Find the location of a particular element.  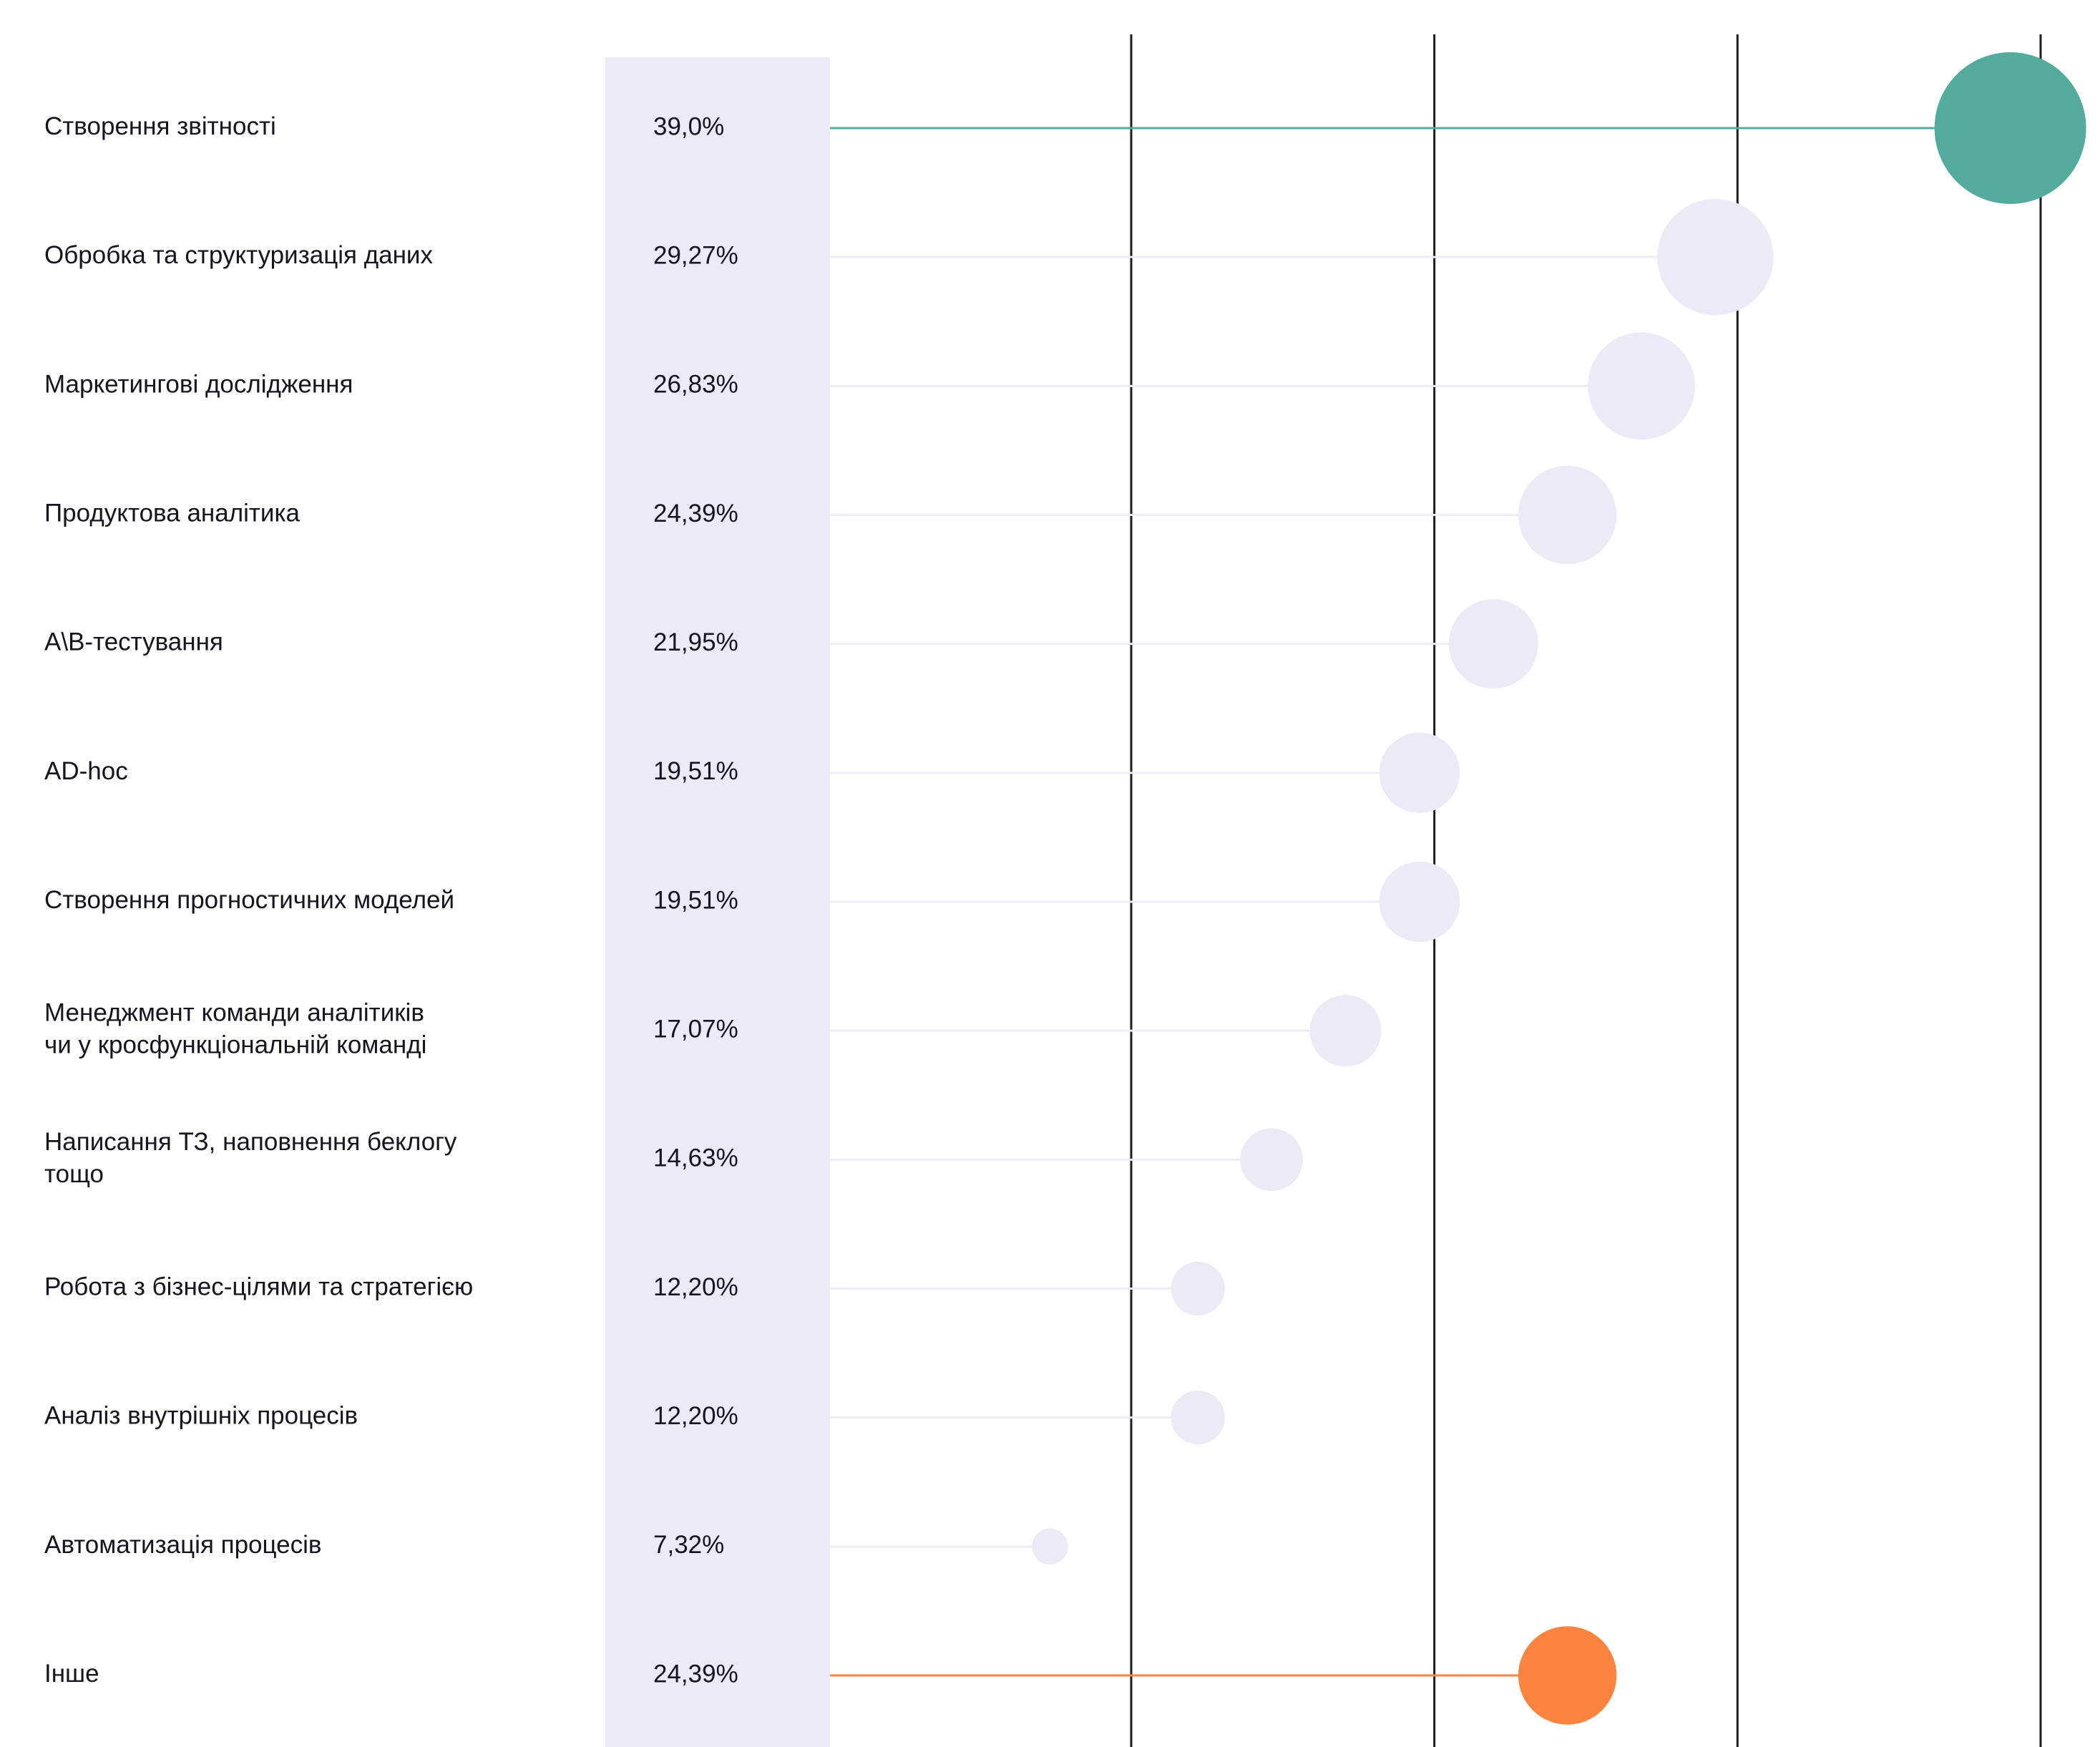

row-label: Інше is located at coordinates (71, 1674).